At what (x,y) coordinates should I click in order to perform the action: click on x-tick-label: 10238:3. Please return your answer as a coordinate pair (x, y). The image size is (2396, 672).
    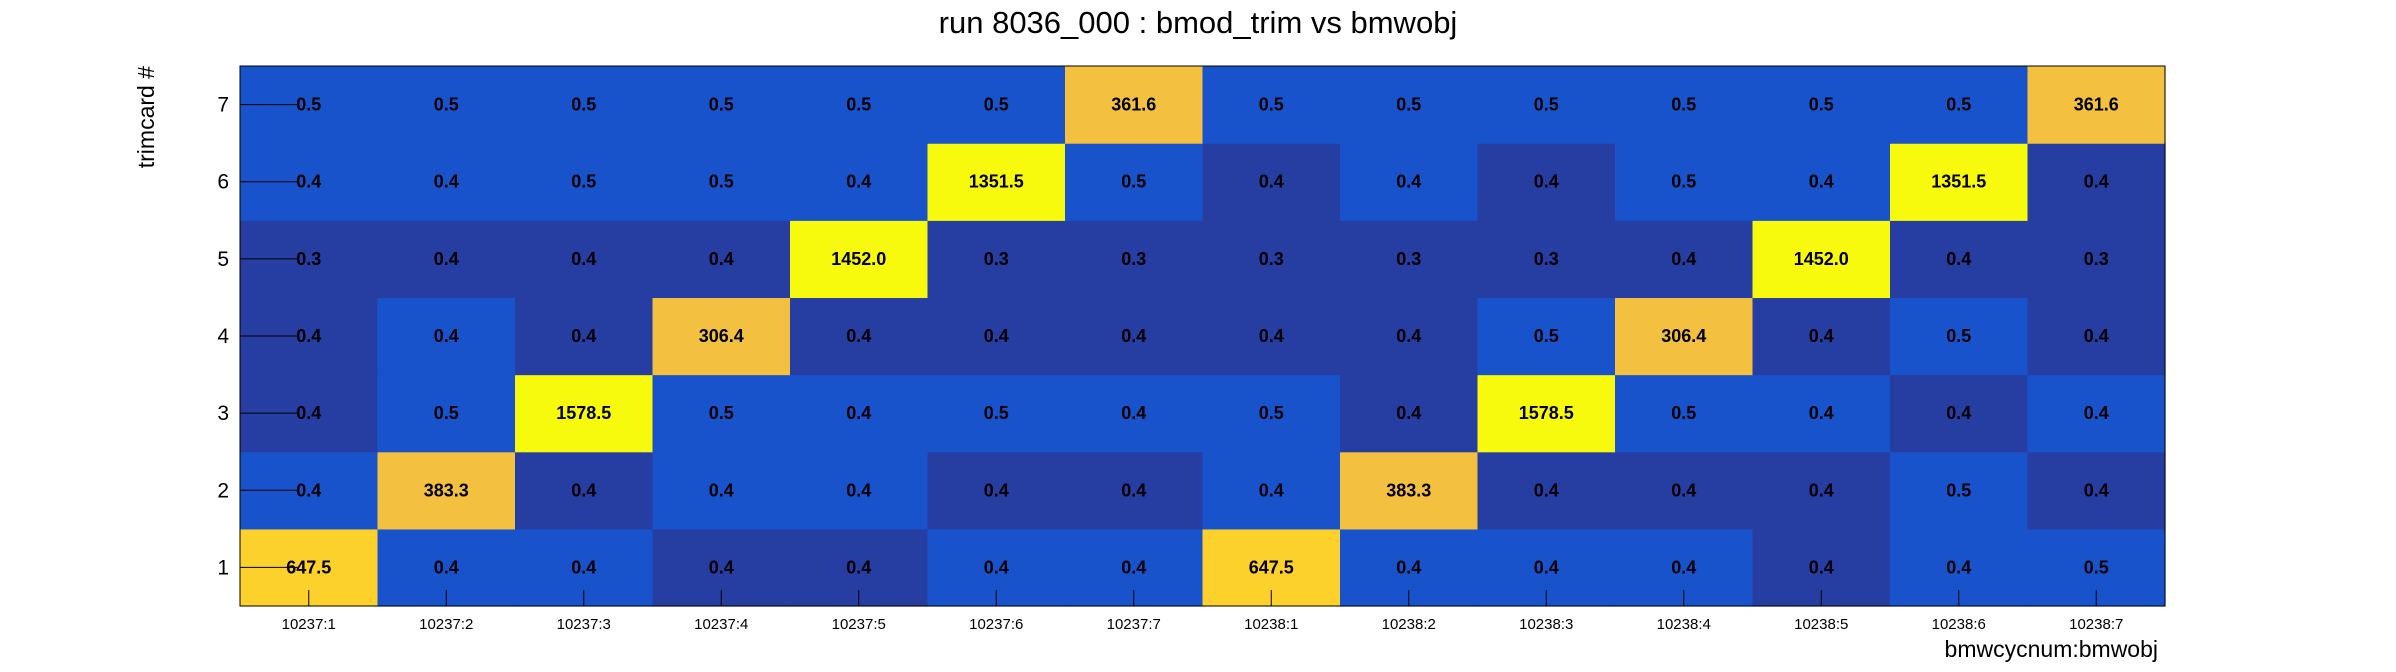
    Looking at the image, I should click on (1546, 624).